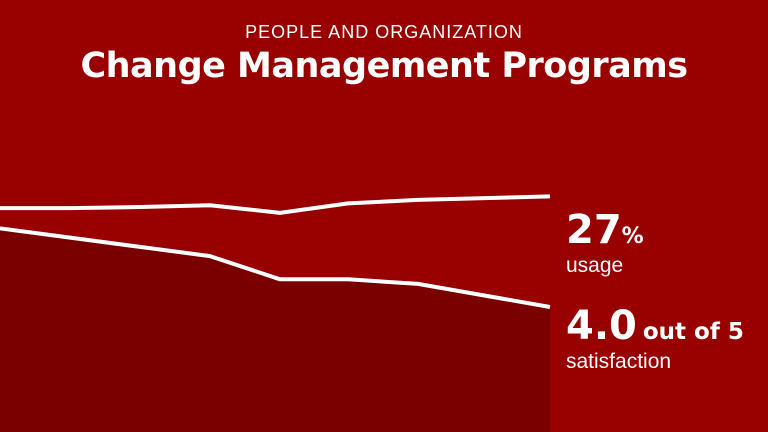  I want to click on usage-value: 27, so click(594, 230).